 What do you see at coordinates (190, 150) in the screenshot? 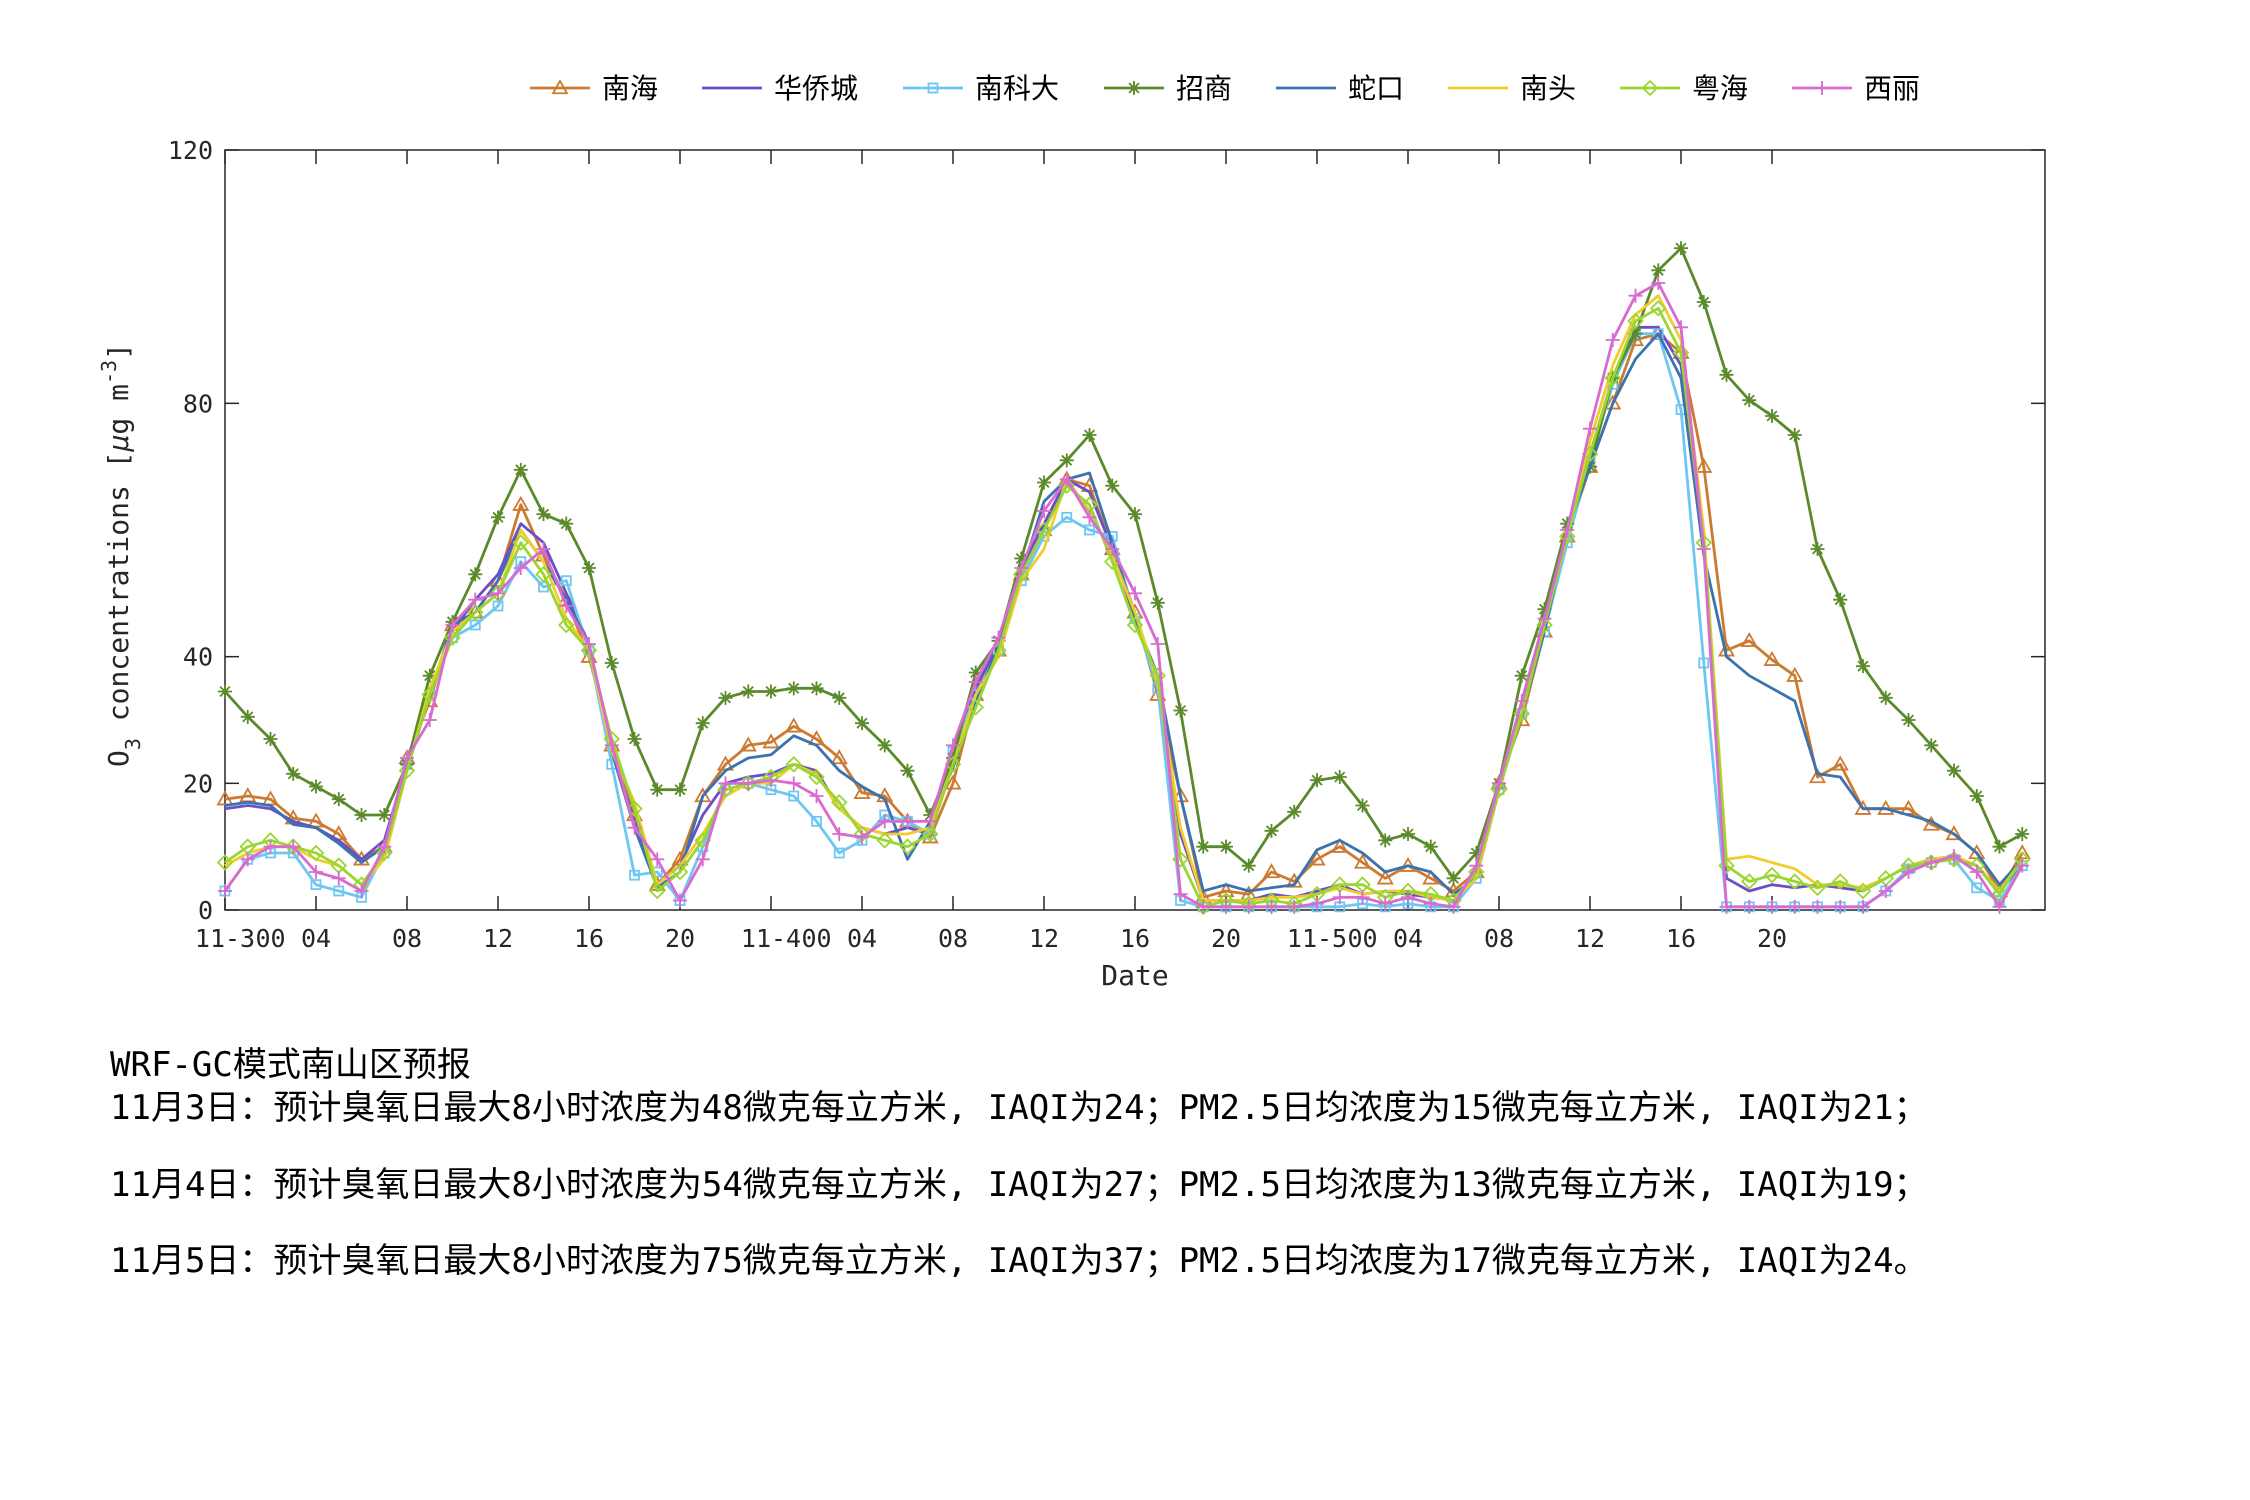
I see `y-tick-label: 120` at bounding box center [190, 150].